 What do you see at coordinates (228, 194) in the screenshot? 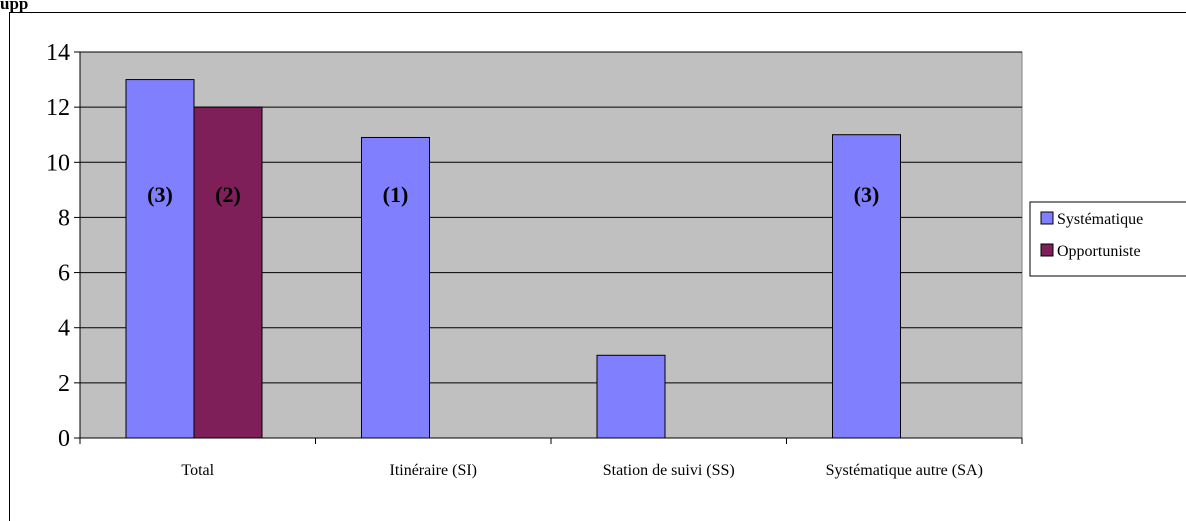
I see `bar-data-label: (2)` at bounding box center [228, 194].